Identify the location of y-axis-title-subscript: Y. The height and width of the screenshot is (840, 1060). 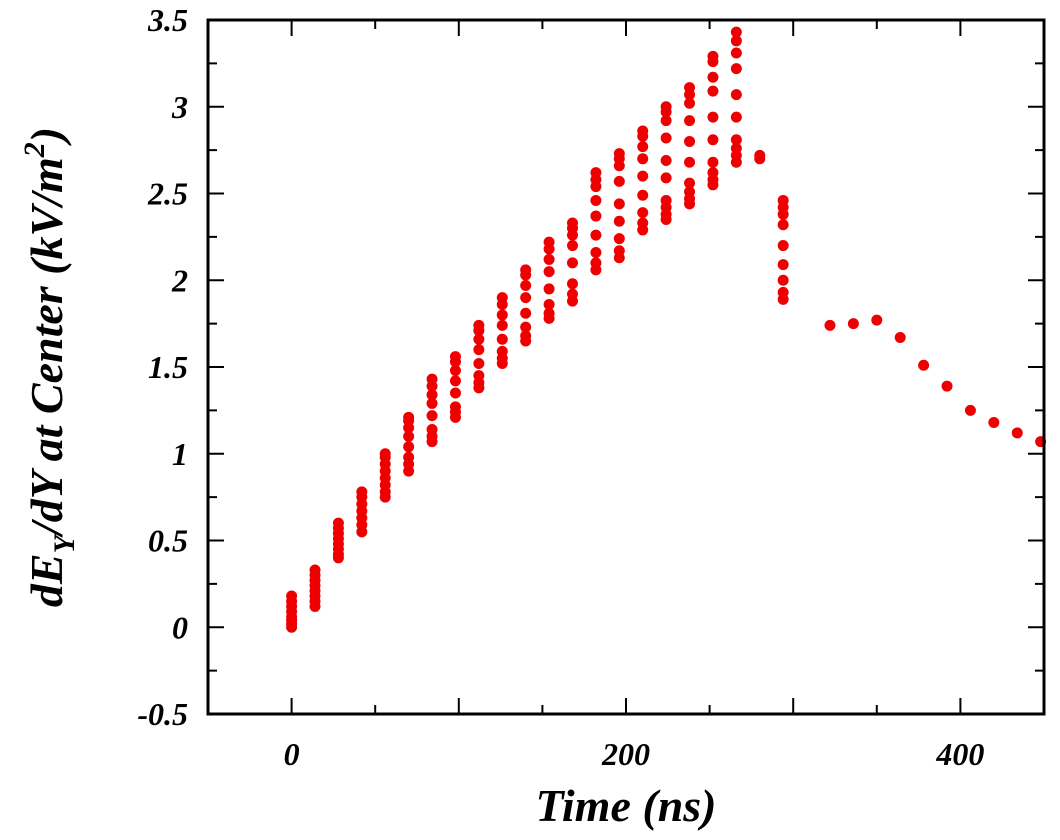
(64, 542).